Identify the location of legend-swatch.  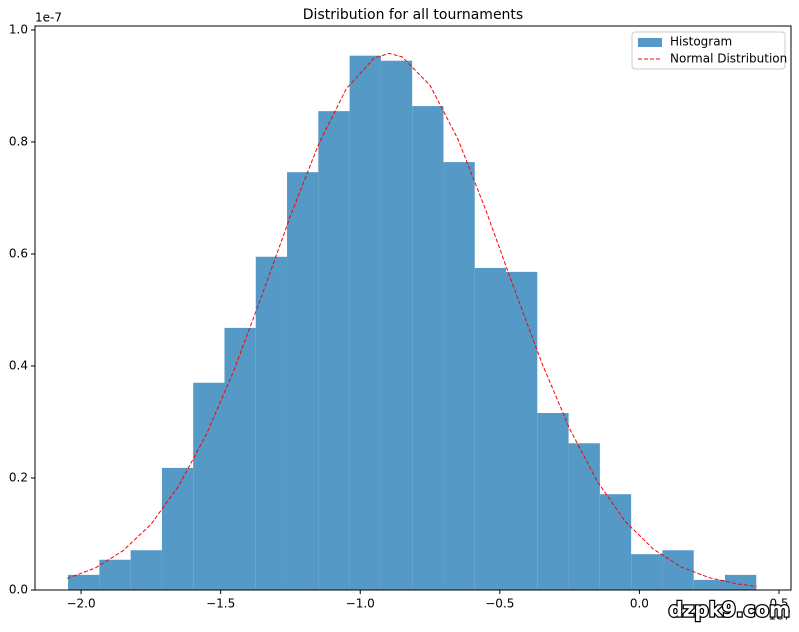
(650, 42).